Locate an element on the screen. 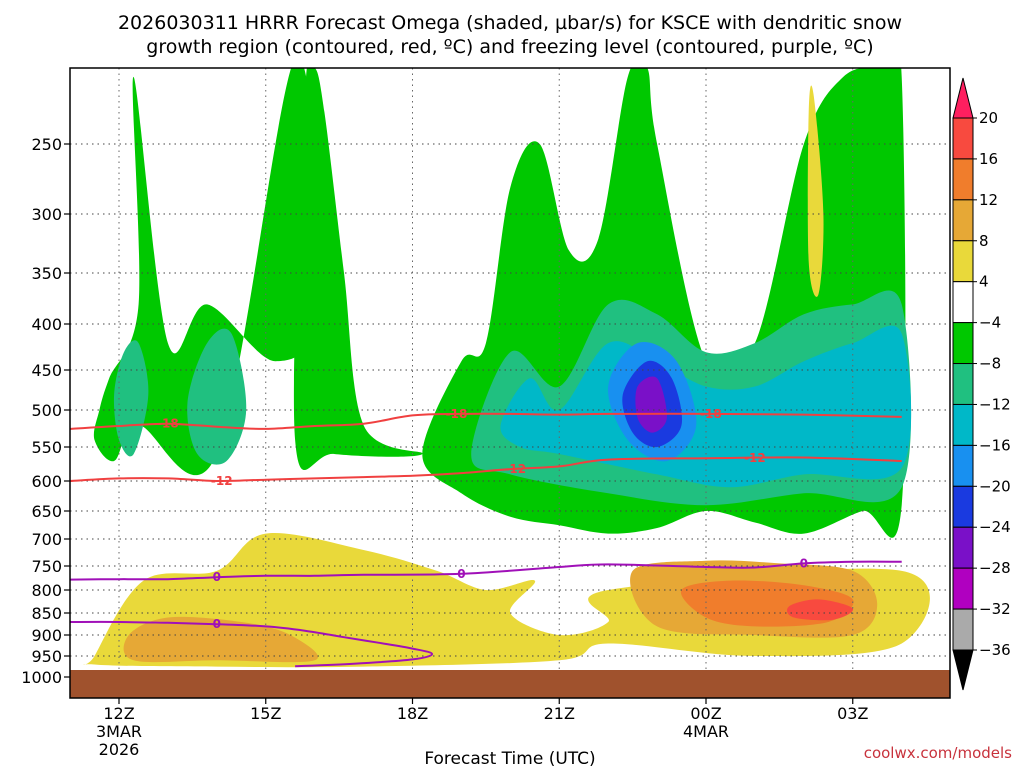  y-tick-label-650: 650 is located at coordinates (46, 511).